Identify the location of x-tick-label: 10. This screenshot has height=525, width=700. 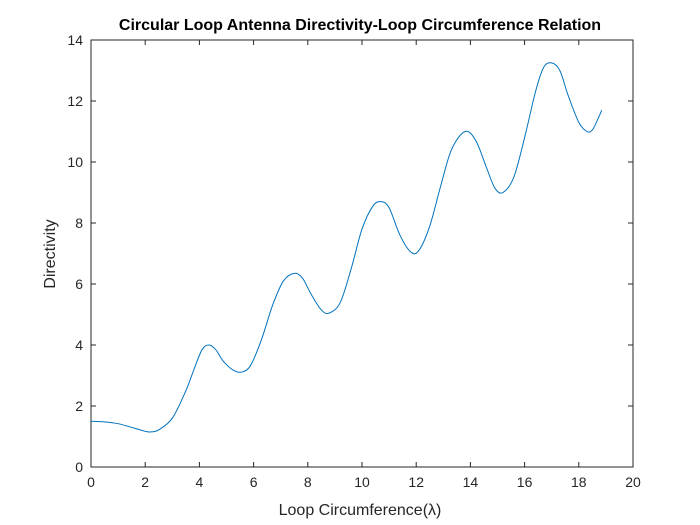
(362, 482).